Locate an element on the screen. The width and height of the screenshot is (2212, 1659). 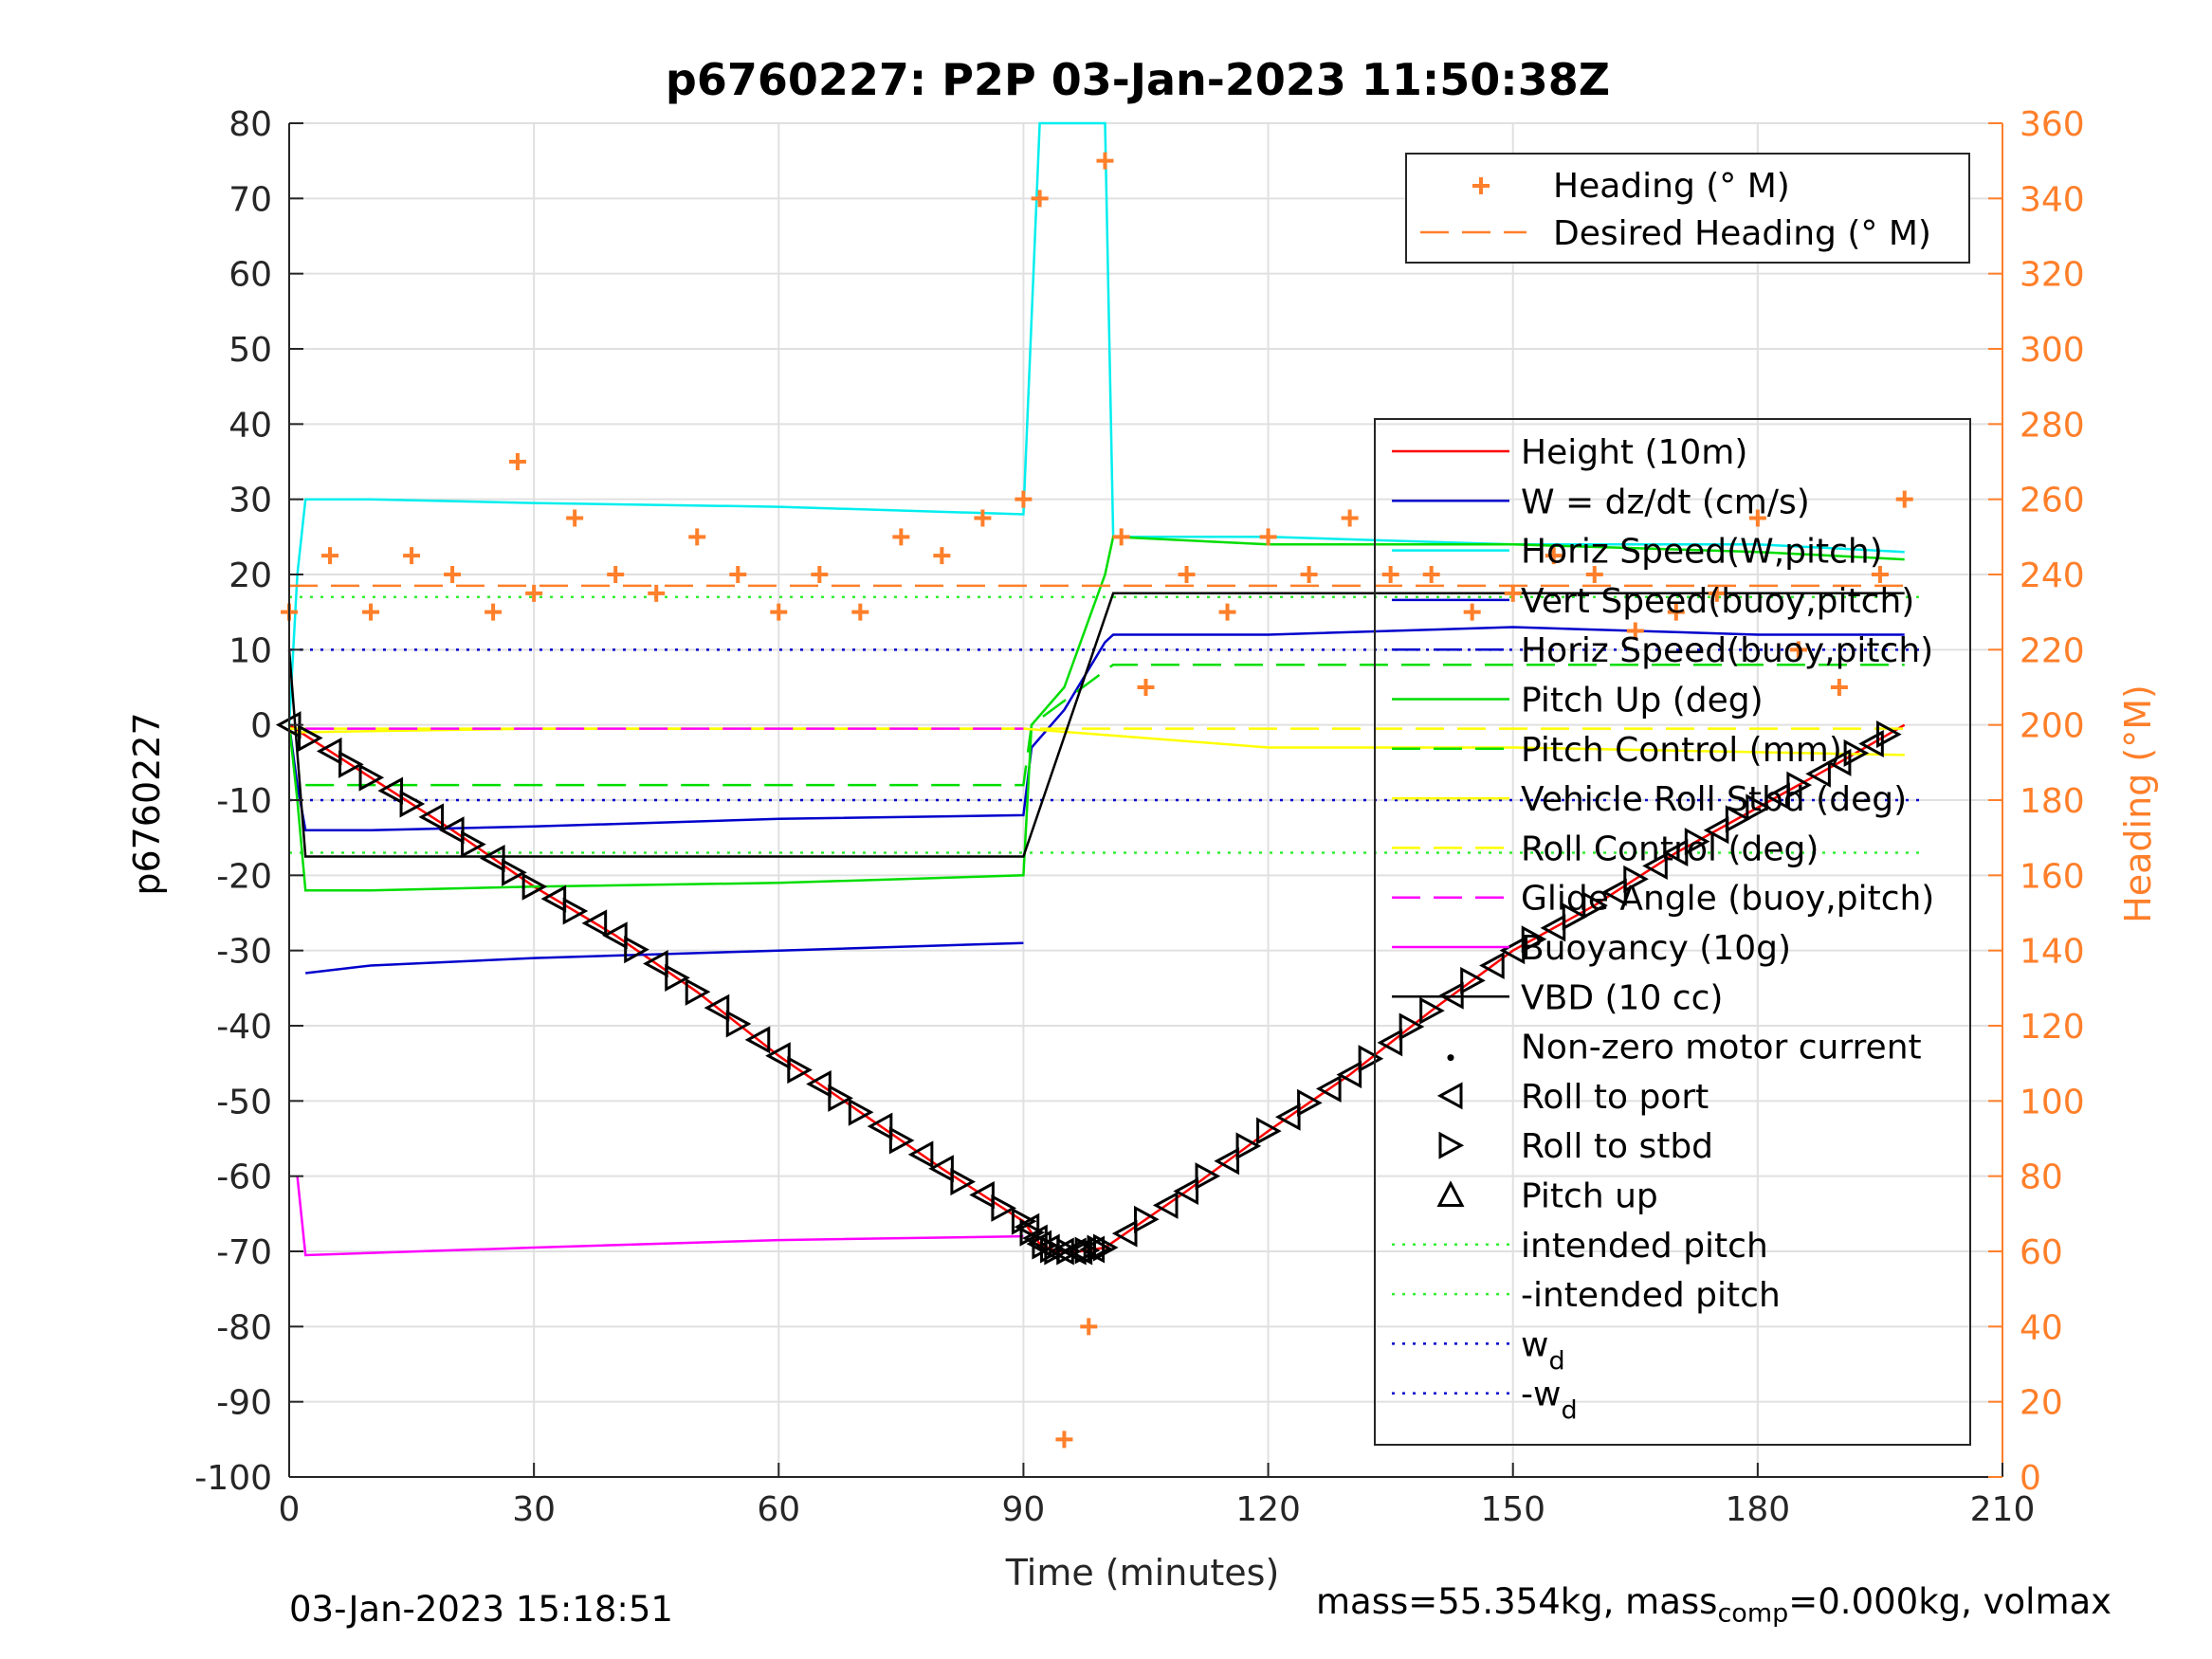
legend-main-entry: VBD (10 cc) is located at coordinates (1622, 997).